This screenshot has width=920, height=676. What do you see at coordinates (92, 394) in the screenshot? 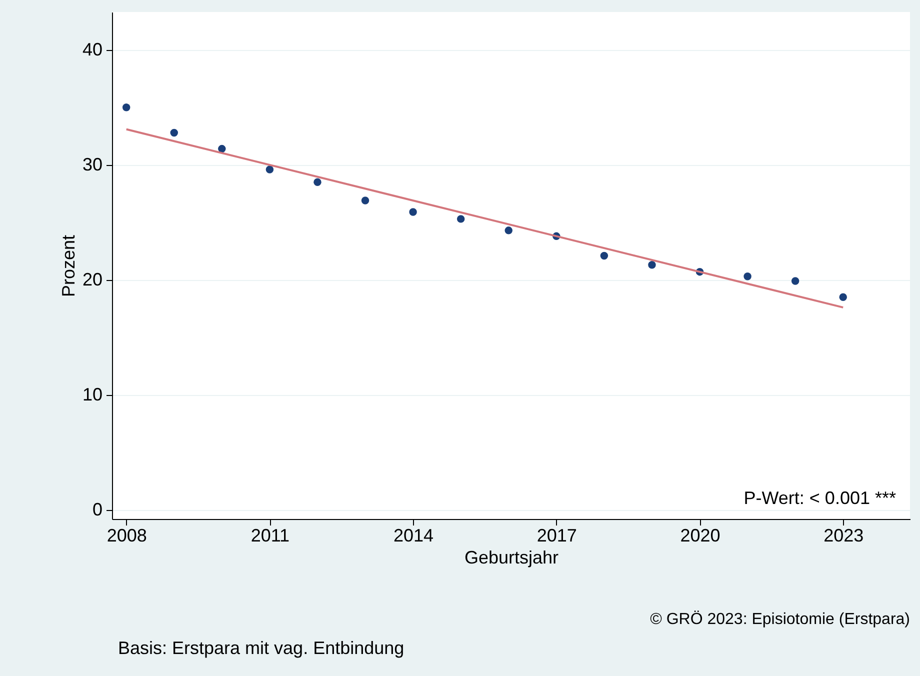
I see `y-tick-label: 10` at bounding box center [92, 394].